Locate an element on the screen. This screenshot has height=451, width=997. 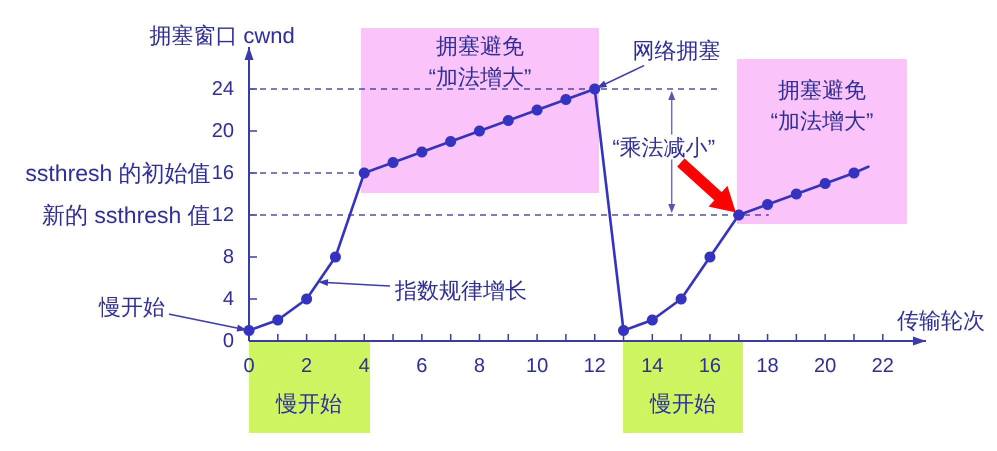
annotation: 指数规律增长 is located at coordinates (461, 290).